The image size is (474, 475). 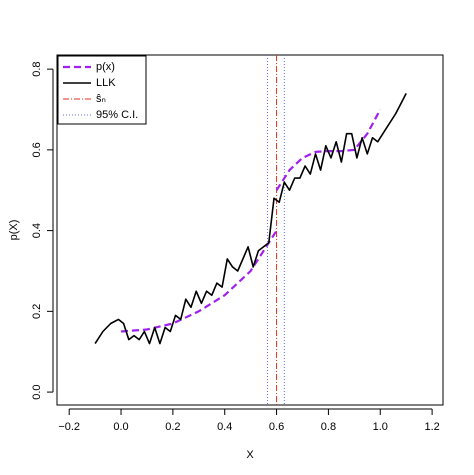 I want to click on legend-label: LLK, so click(x=106, y=83).